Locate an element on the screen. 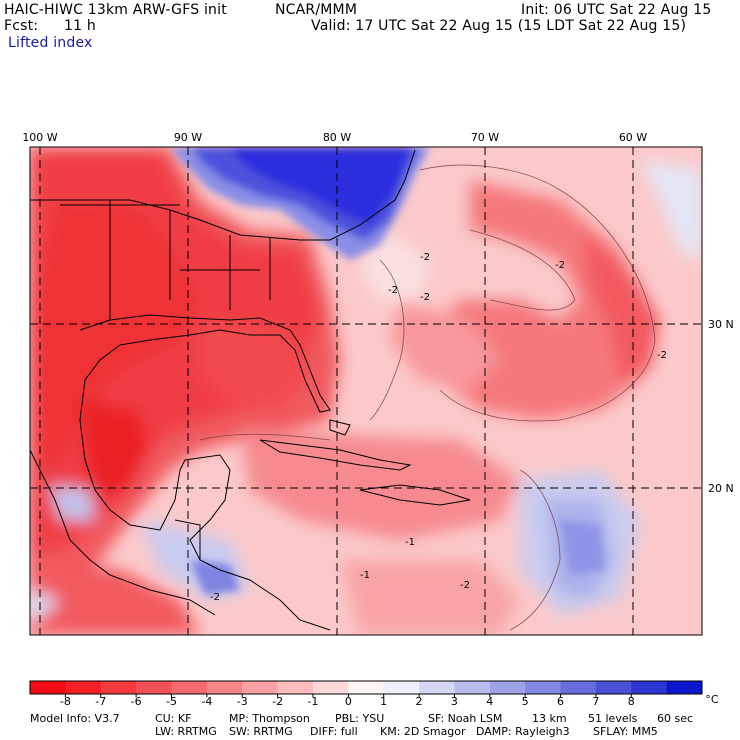 The width and height of the screenshot is (740, 740). model-info-levels: 51 levels is located at coordinates (613, 718).